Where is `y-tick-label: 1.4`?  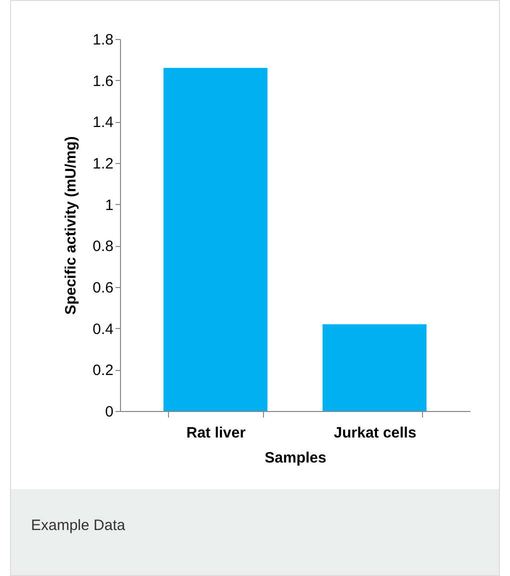
y-tick-label: 1.4 is located at coordinates (103, 123).